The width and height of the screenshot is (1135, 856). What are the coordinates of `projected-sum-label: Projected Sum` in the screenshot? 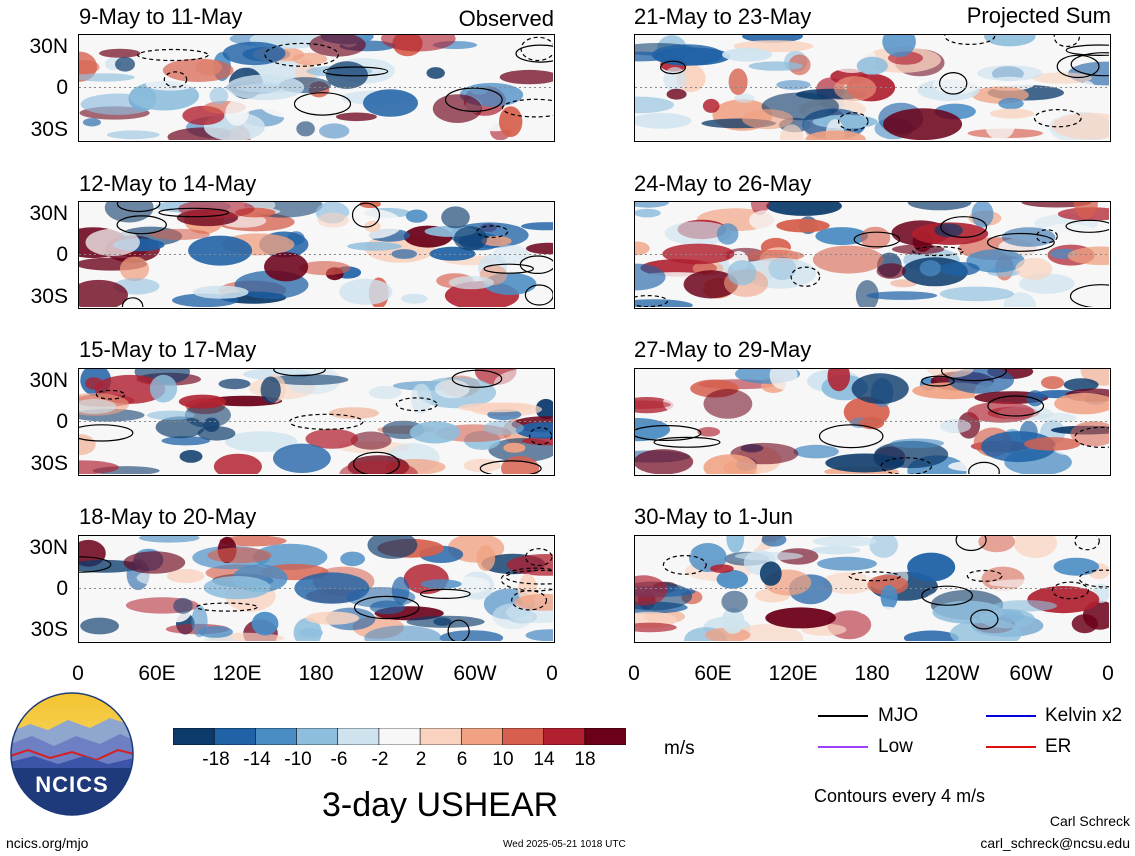 It's located at (1038, 15).